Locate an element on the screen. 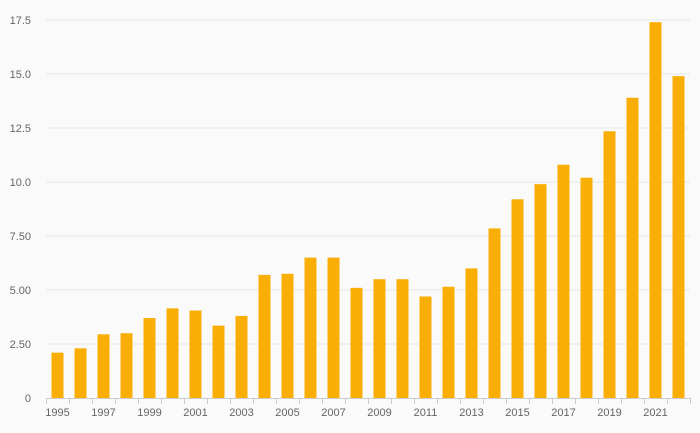 The width and height of the screenshot is (700, 433). x-tick-label: 2021 is located at coordinates (655, 413).